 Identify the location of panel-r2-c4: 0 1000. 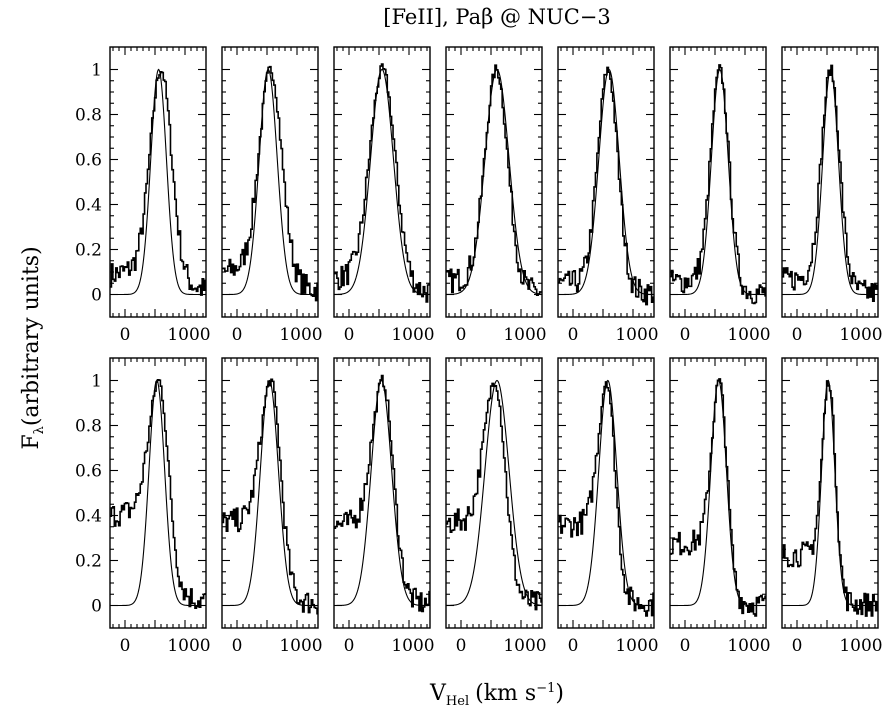
(496, 506).